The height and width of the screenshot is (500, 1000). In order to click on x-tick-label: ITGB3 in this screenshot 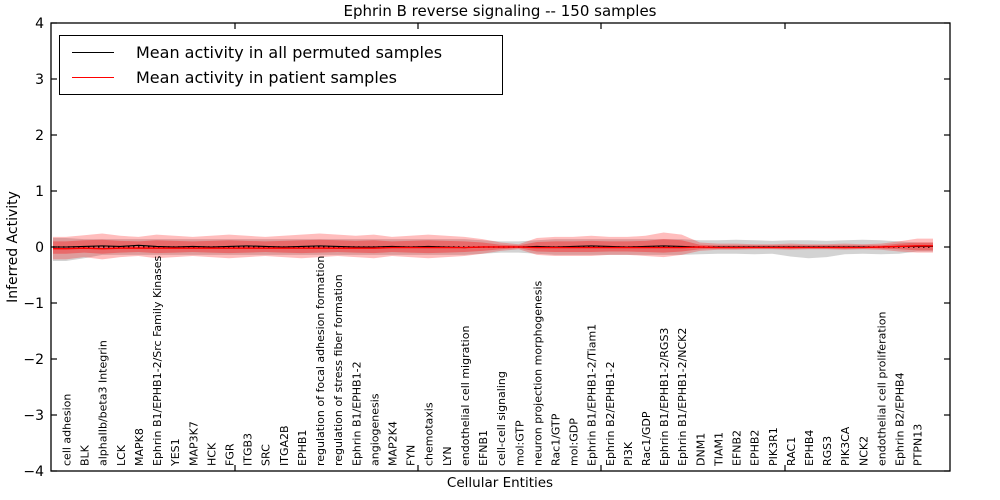, I will do `click(248, 449)`.